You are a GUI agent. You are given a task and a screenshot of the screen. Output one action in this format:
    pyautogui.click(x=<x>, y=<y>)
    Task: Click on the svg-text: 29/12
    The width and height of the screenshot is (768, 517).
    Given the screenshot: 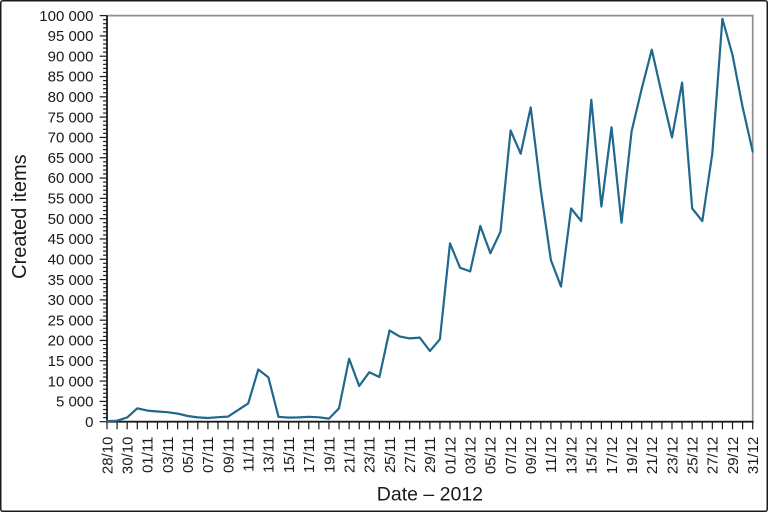 What is the action you would take?
    pyautogui.click(x=733, y=456)
    